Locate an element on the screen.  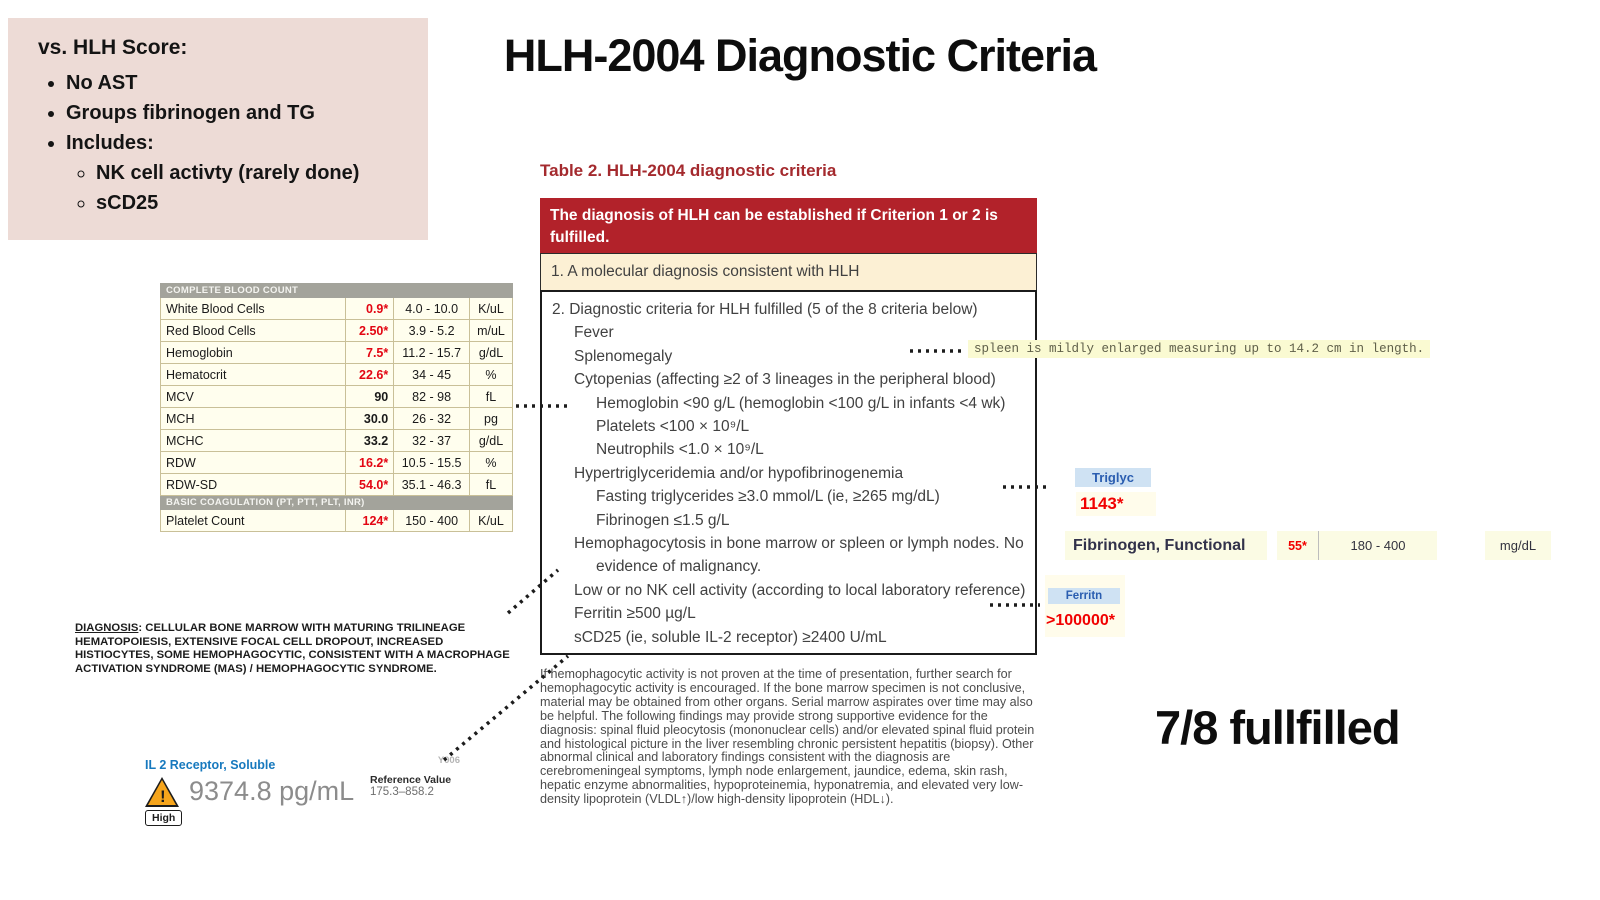
diagnosis-label: DIAGNOSIS is located at coordinates (107, 628).